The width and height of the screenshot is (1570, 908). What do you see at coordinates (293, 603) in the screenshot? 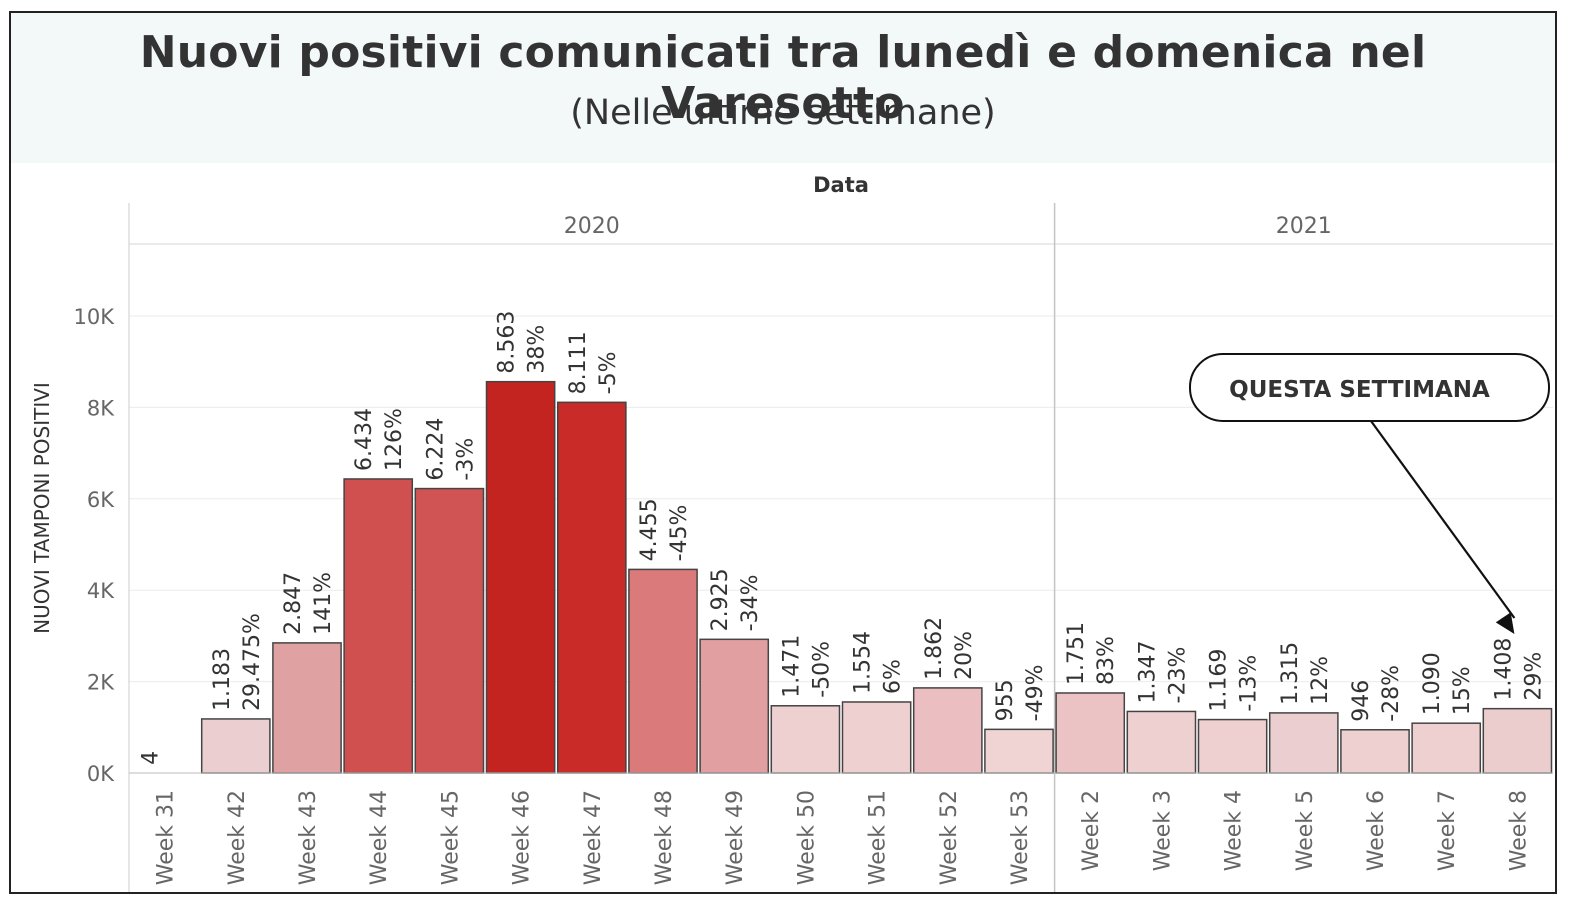
I see `value-label: 2.847` at bounding box center [293, 603].